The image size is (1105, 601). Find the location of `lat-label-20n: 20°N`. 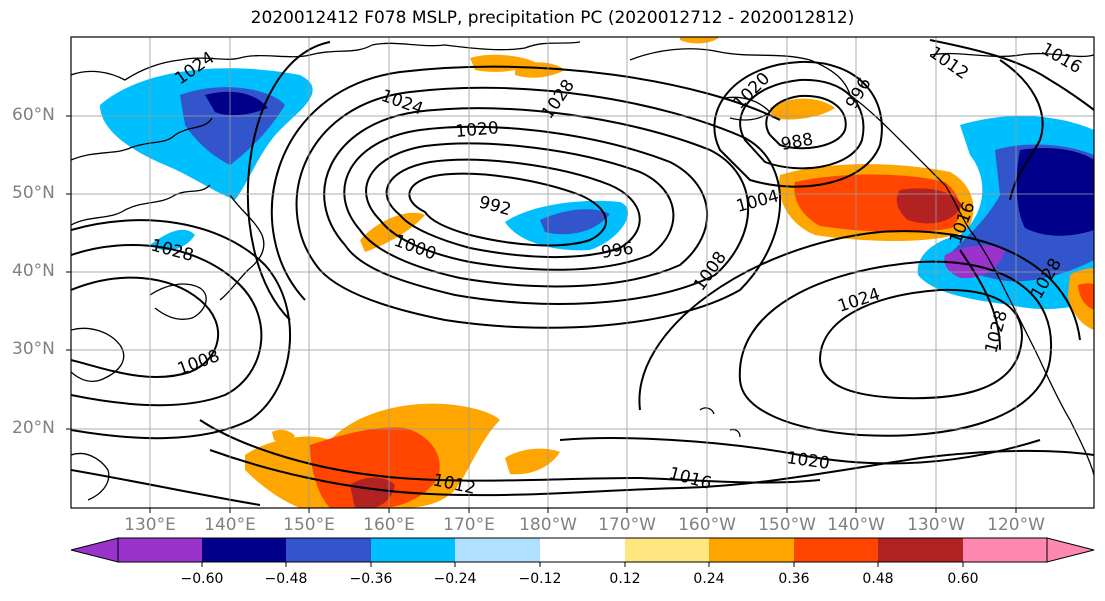

lat-label-20n: 20°N is located at coordinates (33, 428).